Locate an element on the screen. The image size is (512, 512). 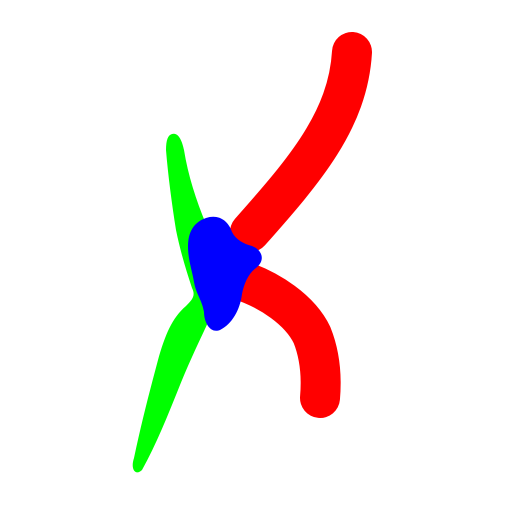
green-stroke is located at coordinates (172, 303).